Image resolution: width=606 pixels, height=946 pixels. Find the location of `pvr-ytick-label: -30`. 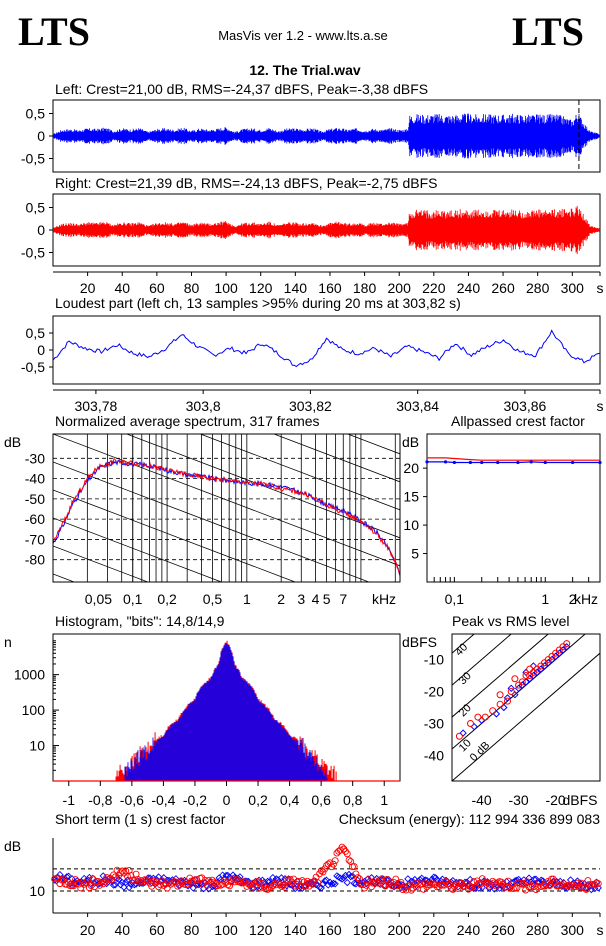

pvr-ytick-label: -30 is located at coordinates (434, 723).